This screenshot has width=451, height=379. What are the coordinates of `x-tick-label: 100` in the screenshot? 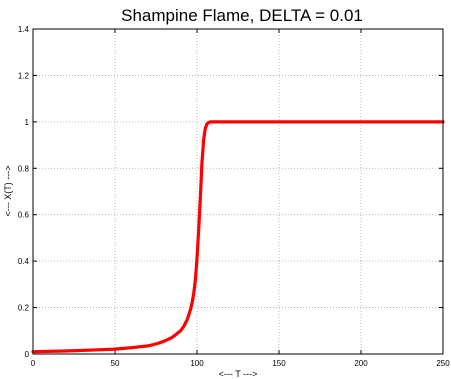 It's located at (197, 363).